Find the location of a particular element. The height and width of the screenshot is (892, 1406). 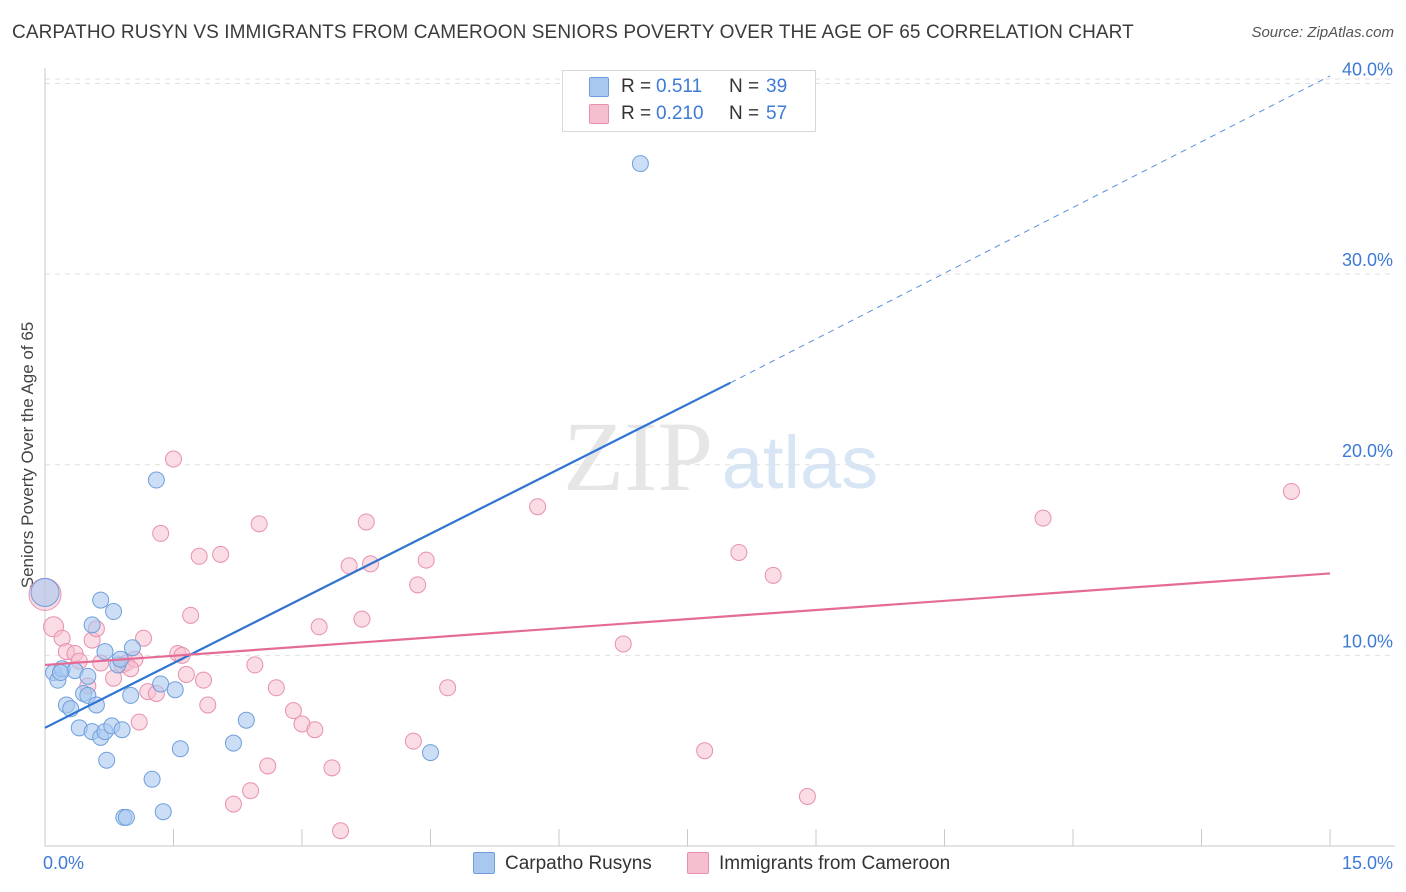

watermark-atlas: atlas is located at coordinates (800, 462).